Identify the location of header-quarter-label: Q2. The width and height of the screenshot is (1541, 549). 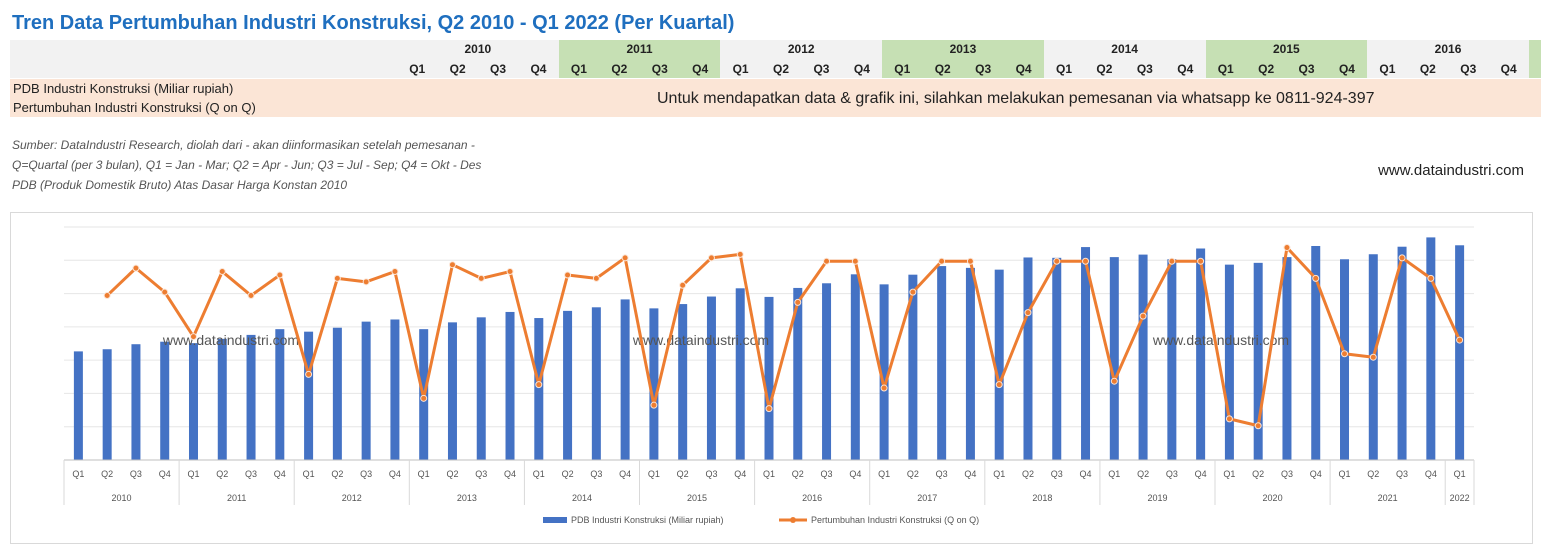
(781, 69).